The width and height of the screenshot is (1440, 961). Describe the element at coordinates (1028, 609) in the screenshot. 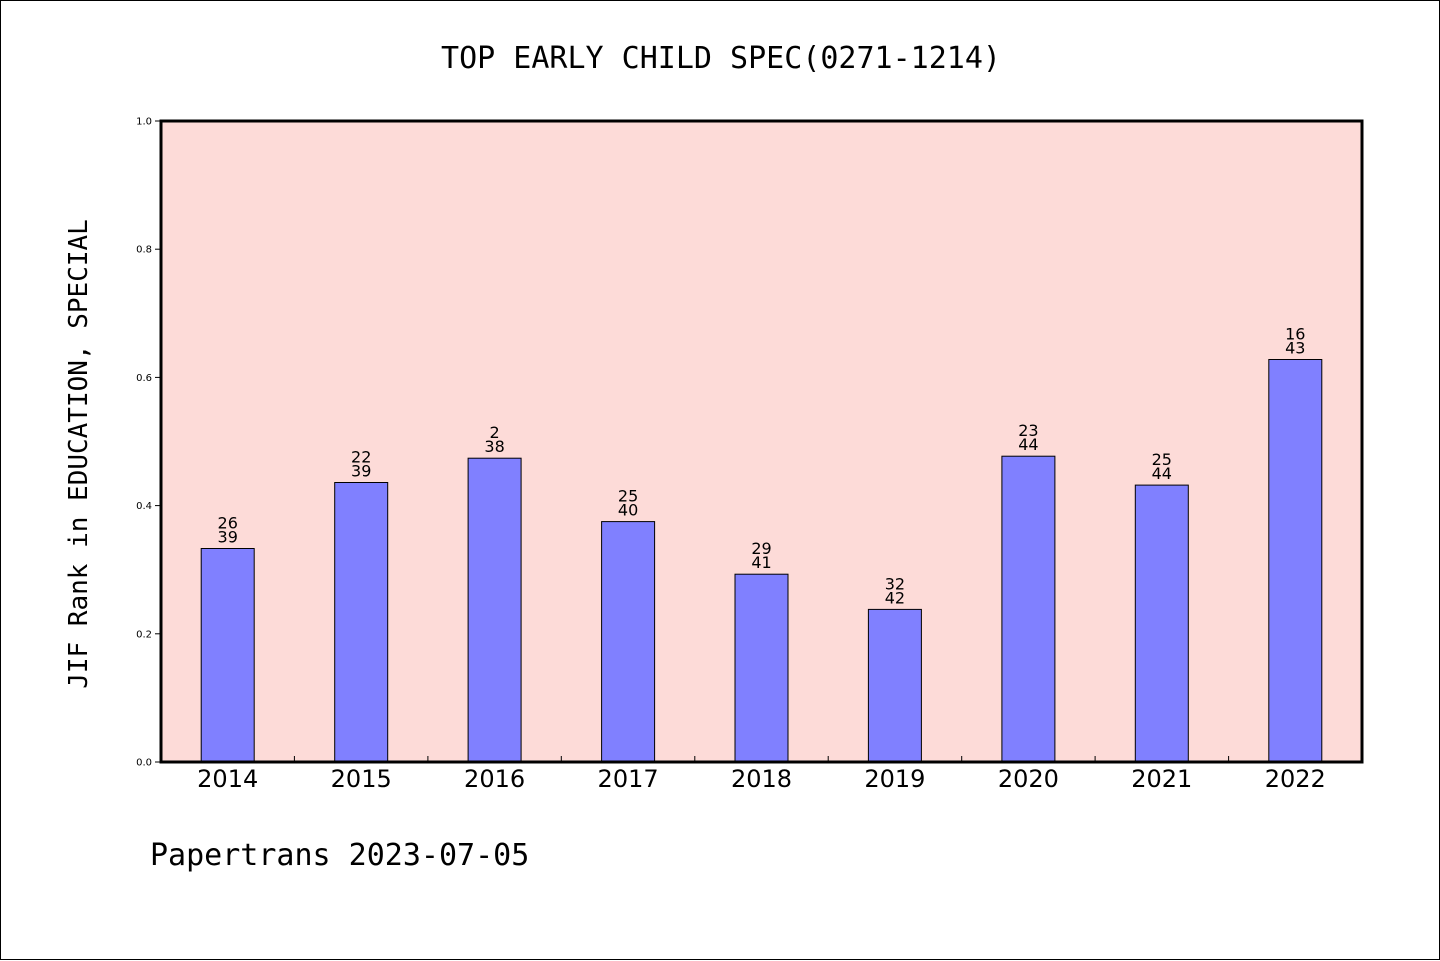

I see `bar-2020` at that location.